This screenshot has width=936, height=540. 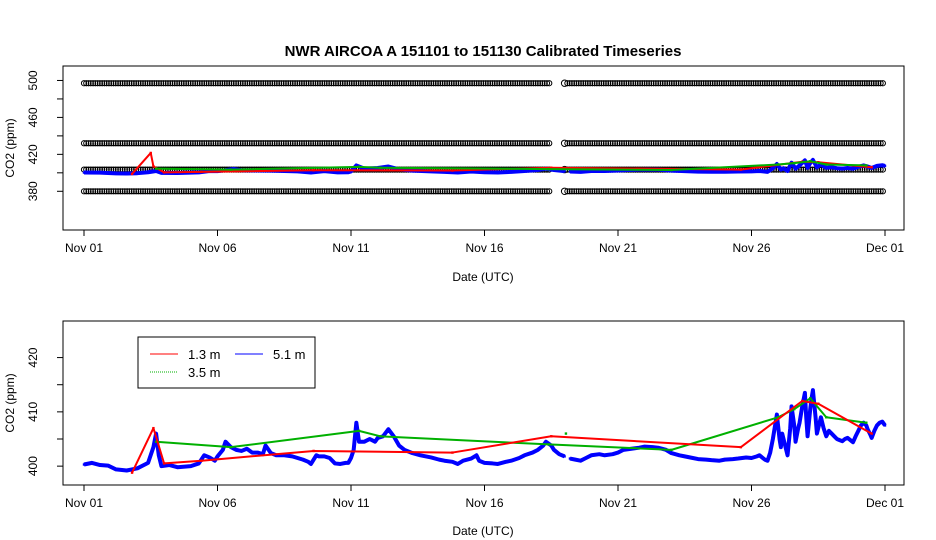 I want to click on legend-label-5-1m: 5.1 m, so click(x=289, y=354).